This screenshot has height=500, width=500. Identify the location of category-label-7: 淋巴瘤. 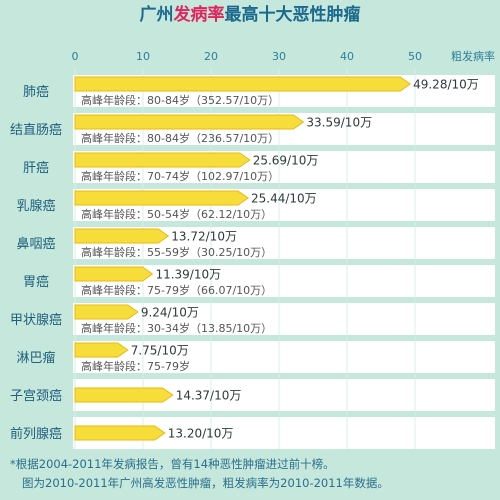
(35, 358).